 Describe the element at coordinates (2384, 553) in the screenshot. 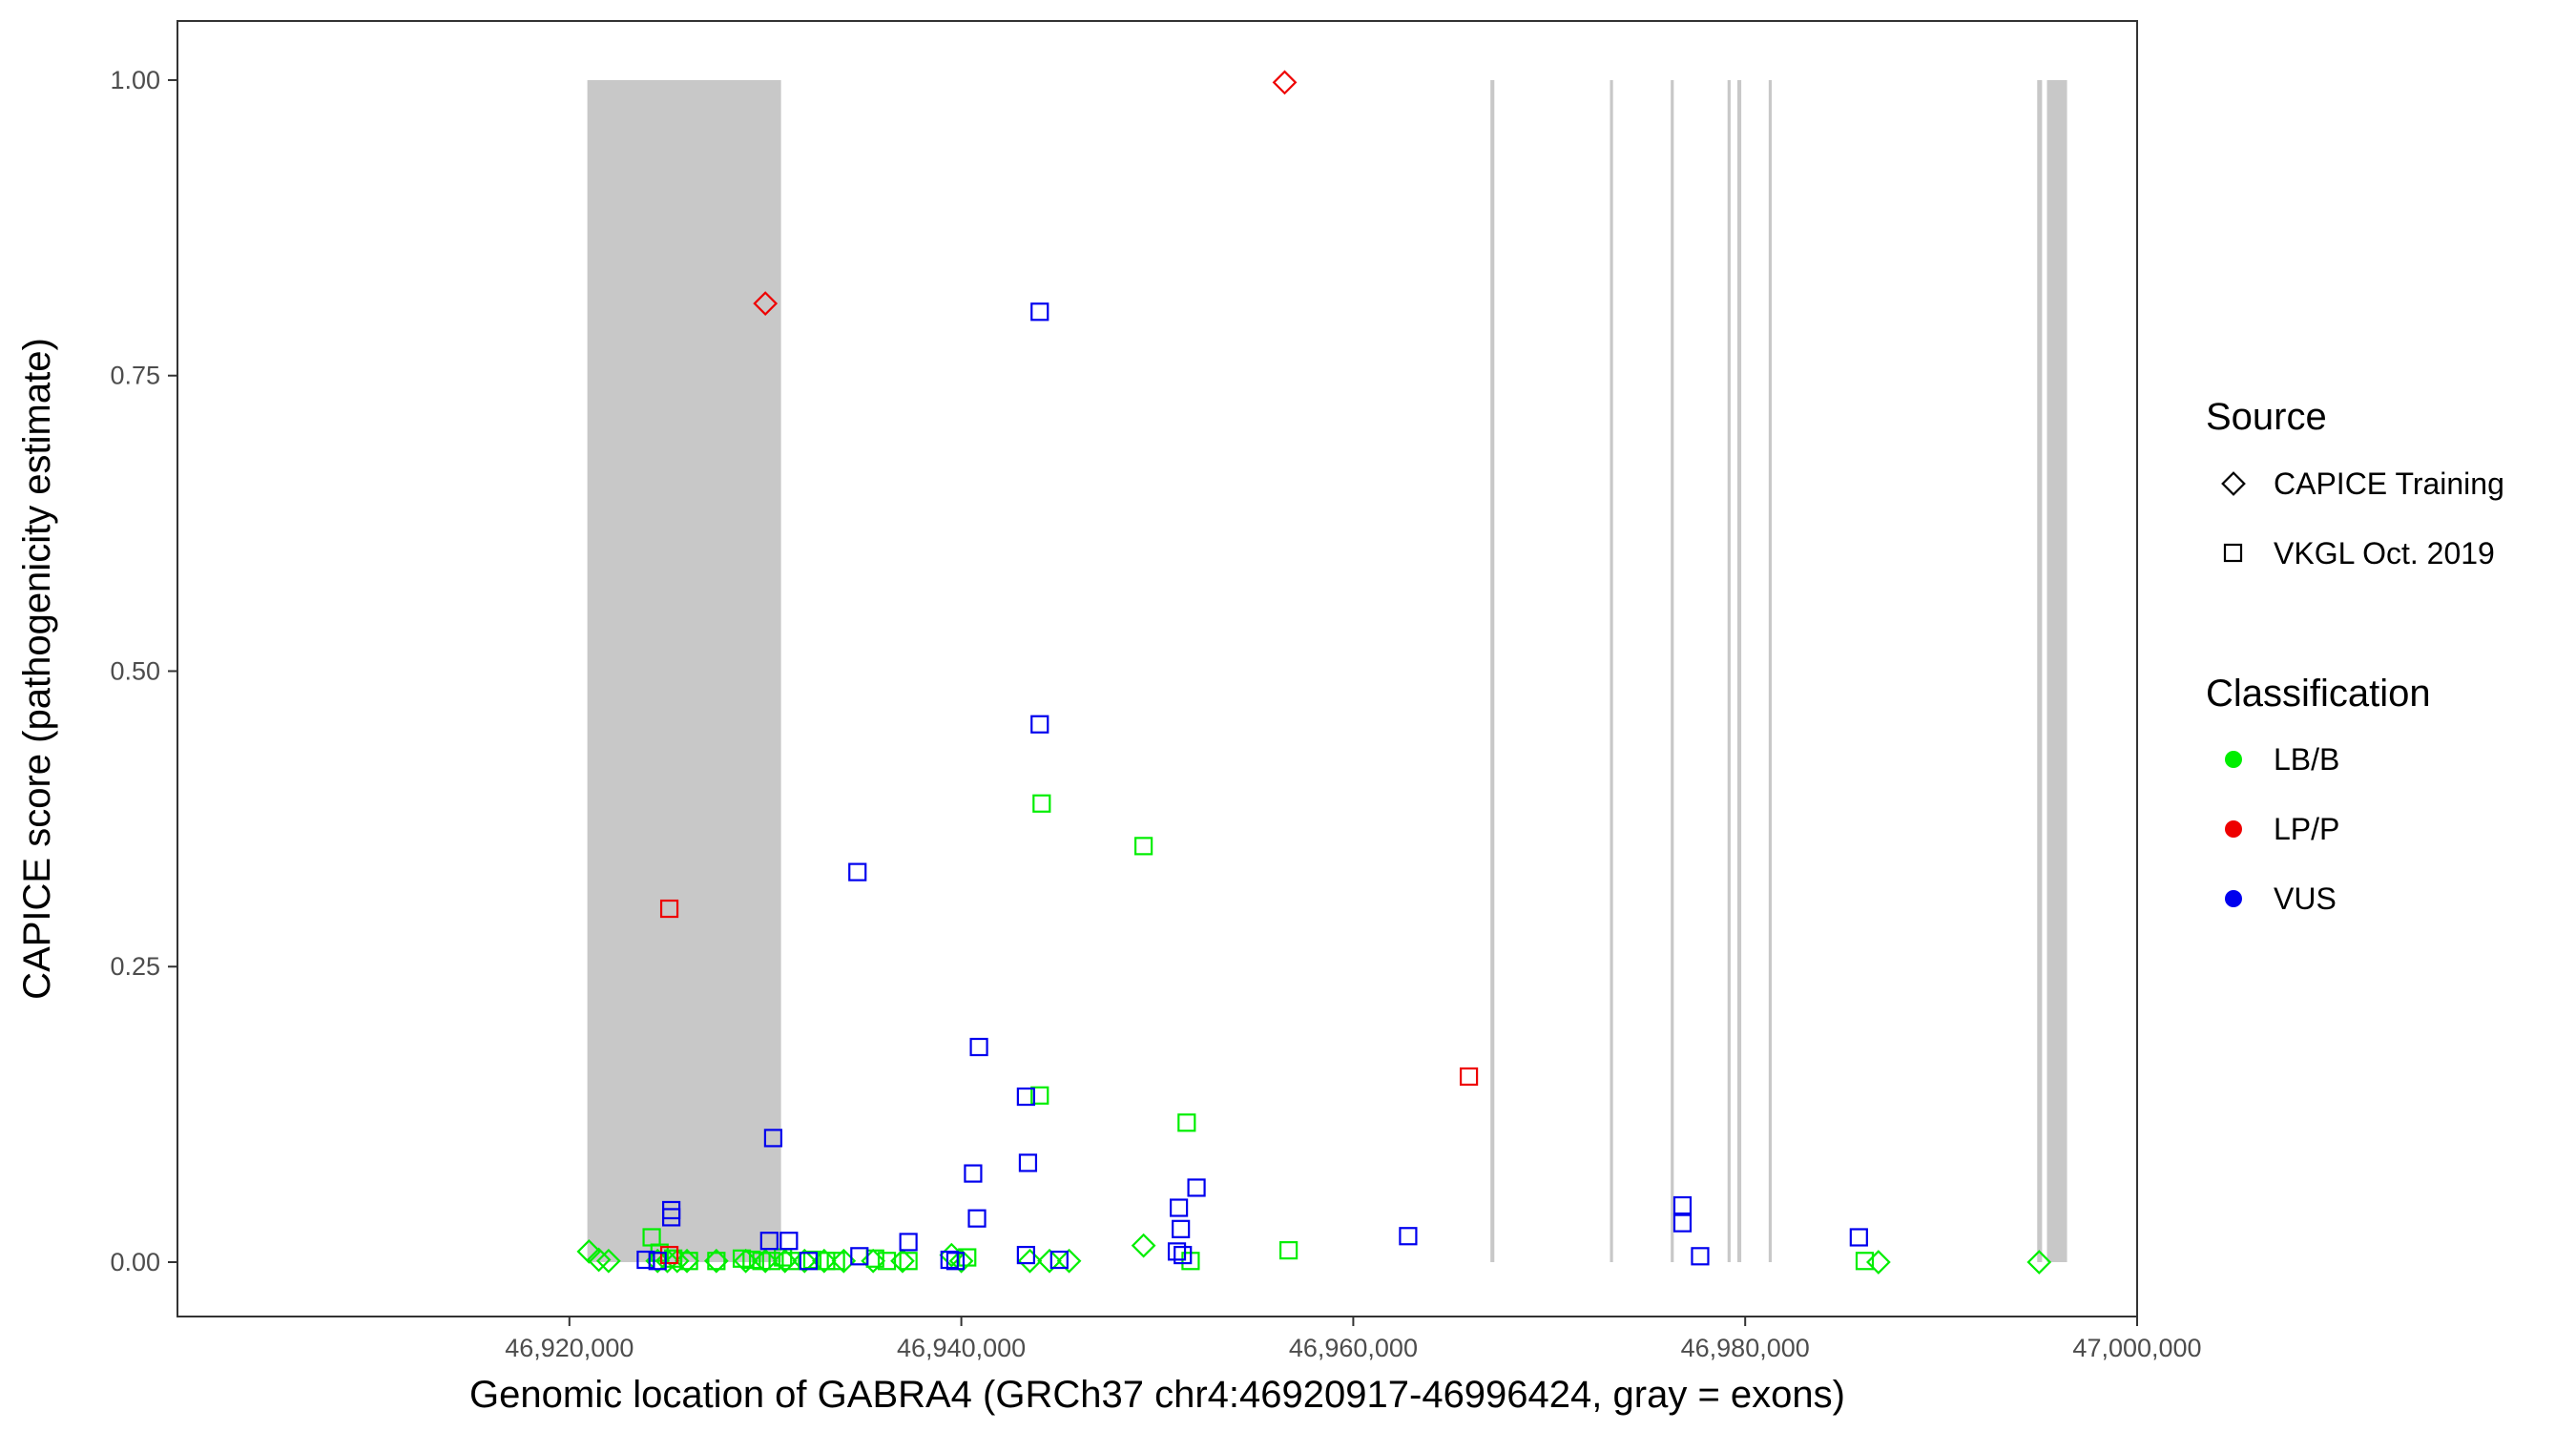

I see `legend-vkgl-label: VKGL Oct. 2019` at that location.